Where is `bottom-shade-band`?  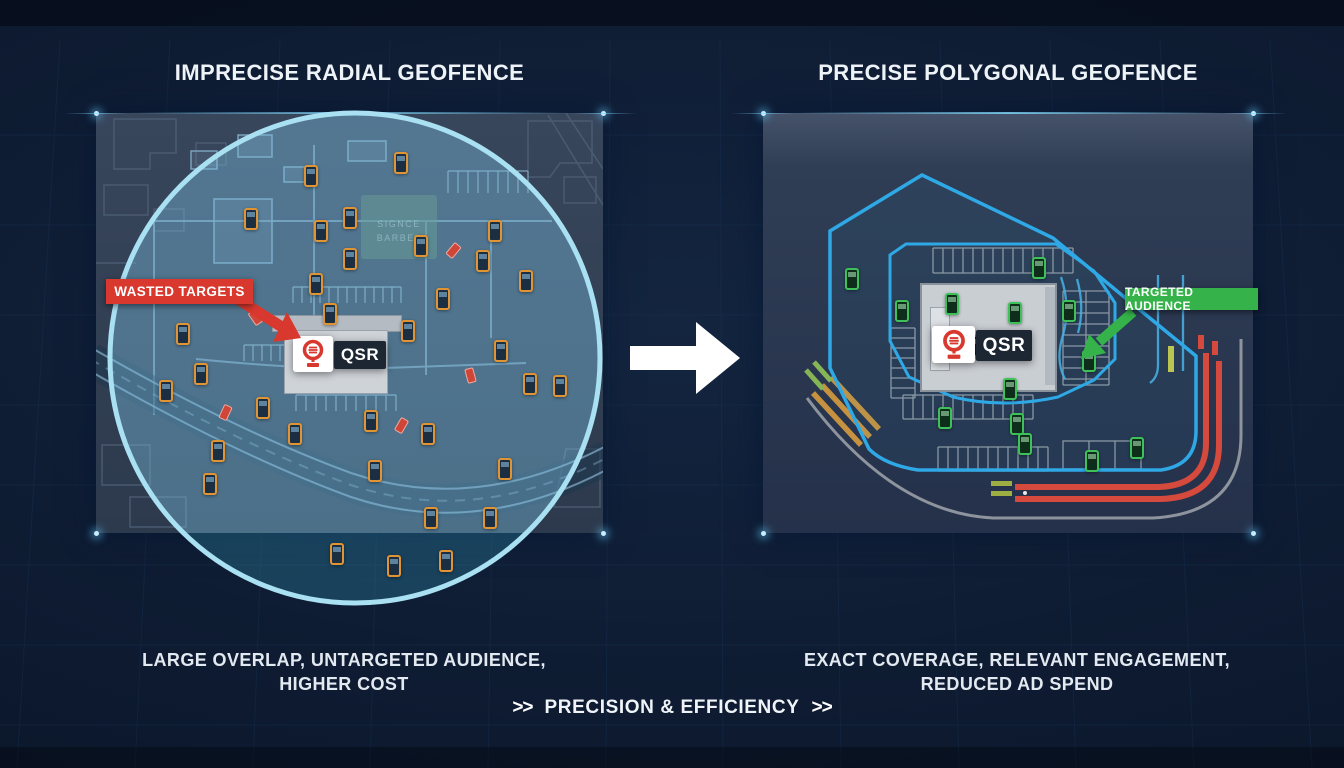 bottom-shade-band is located at coordinates (672, 757).